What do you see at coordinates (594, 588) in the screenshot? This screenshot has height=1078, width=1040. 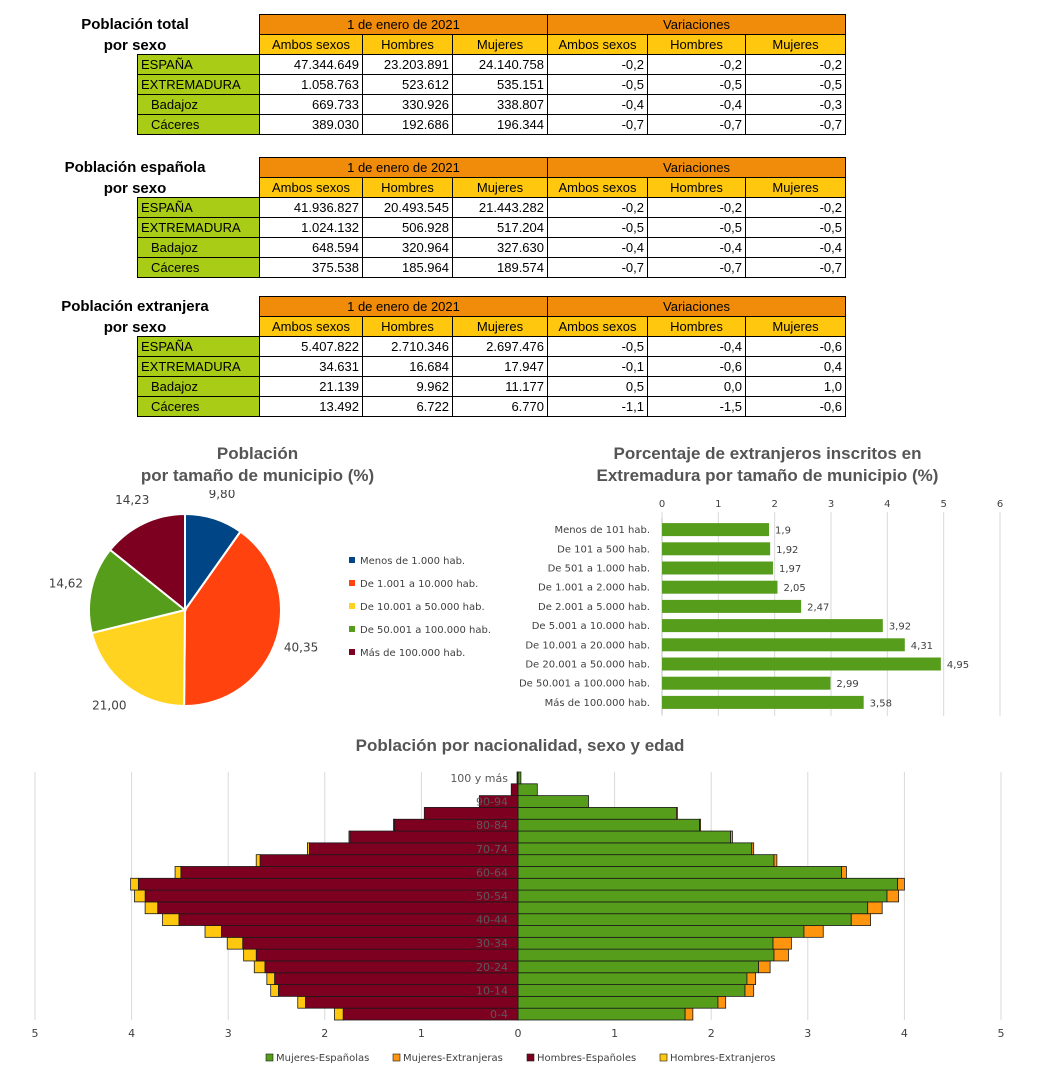 I see `category-label: De 1.001 a 2.000 hab.` at bounding box center [594, 588].